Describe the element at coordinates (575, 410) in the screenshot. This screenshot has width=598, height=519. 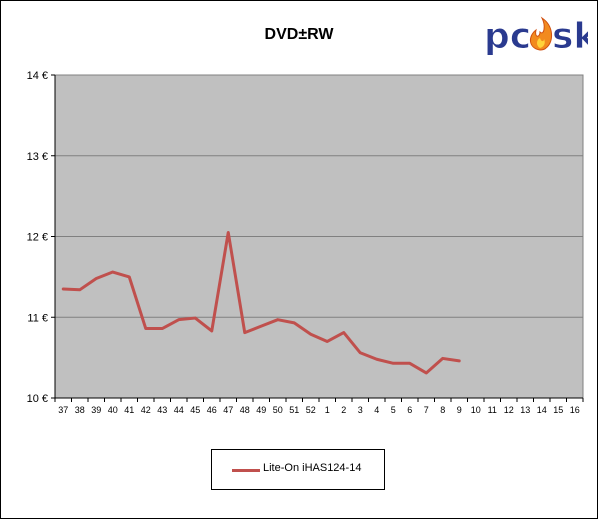
I see `x-tick-label: 16` at that location.